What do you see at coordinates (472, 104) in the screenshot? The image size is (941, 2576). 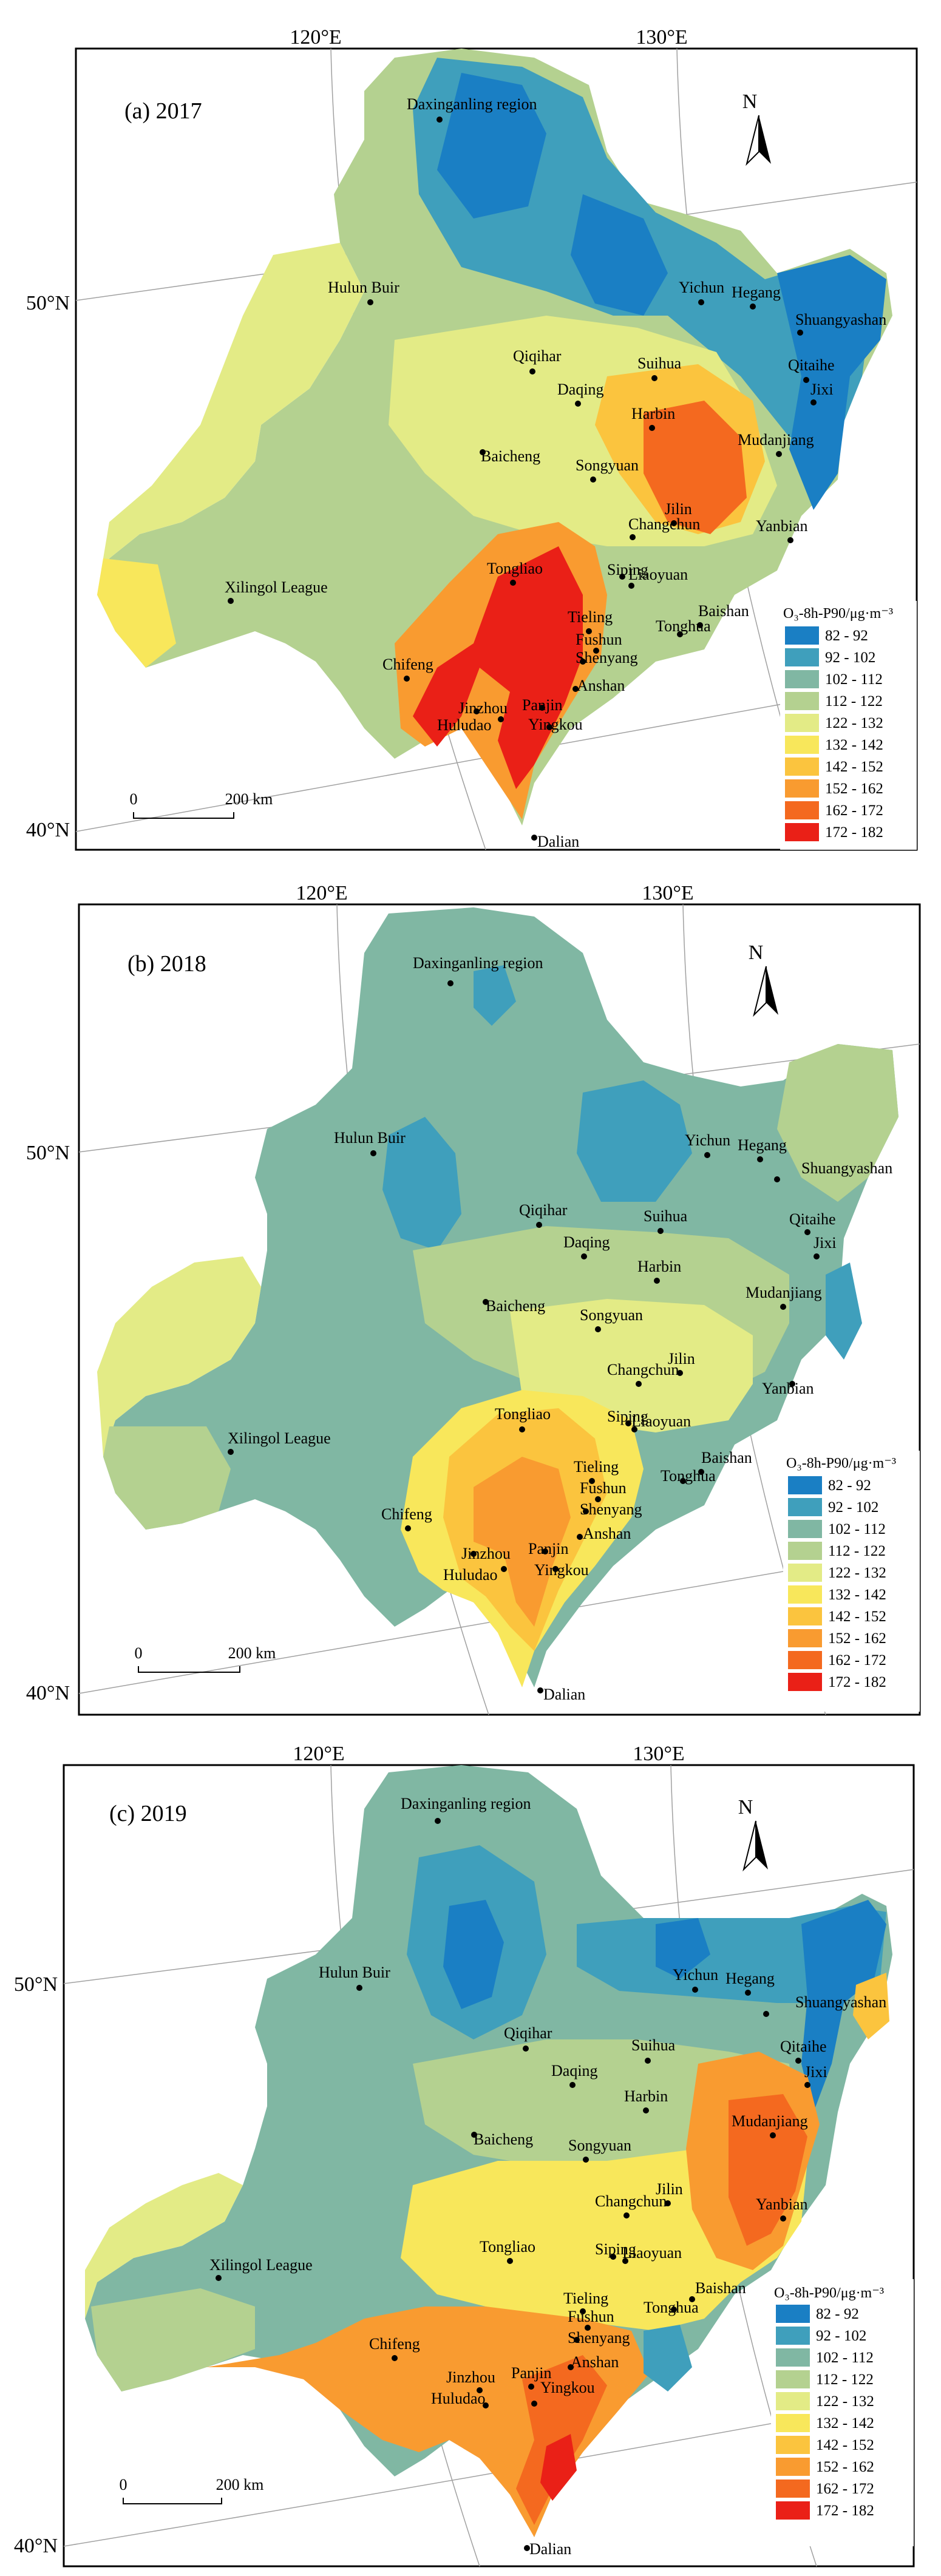 I see `city-label: Daxinganling region` at bounding box center [472, 104].